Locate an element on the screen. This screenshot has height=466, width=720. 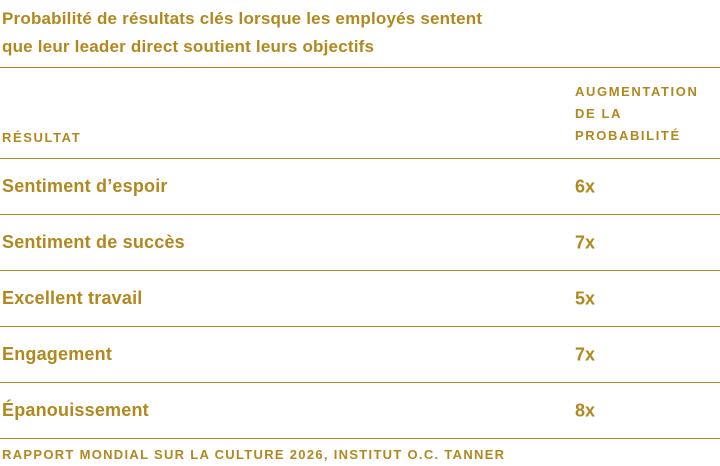
row-label: Sentiment d’espoir is located at coordinates (85, 186).